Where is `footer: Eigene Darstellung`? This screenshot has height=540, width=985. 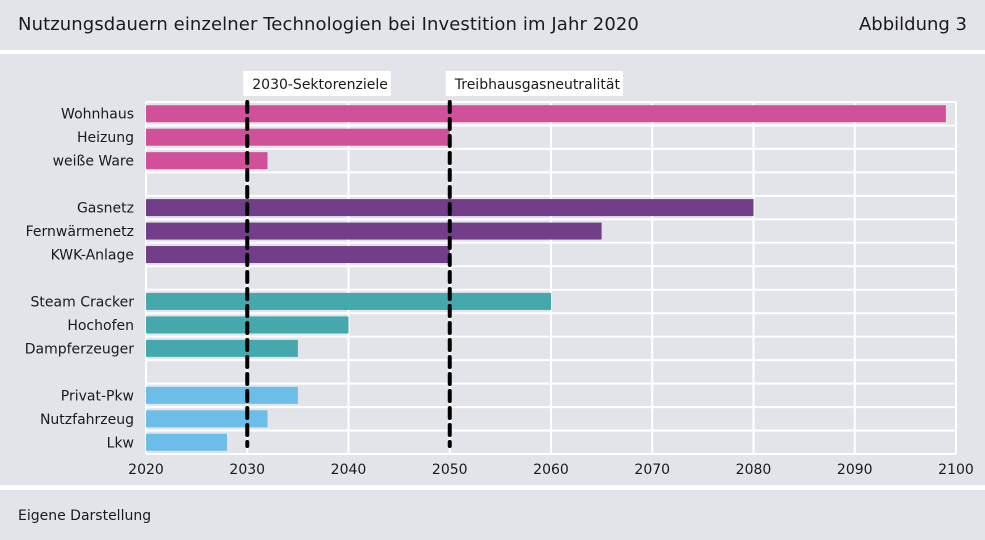
footer: Eigene Darstellung is located at coordinates (492, 515).